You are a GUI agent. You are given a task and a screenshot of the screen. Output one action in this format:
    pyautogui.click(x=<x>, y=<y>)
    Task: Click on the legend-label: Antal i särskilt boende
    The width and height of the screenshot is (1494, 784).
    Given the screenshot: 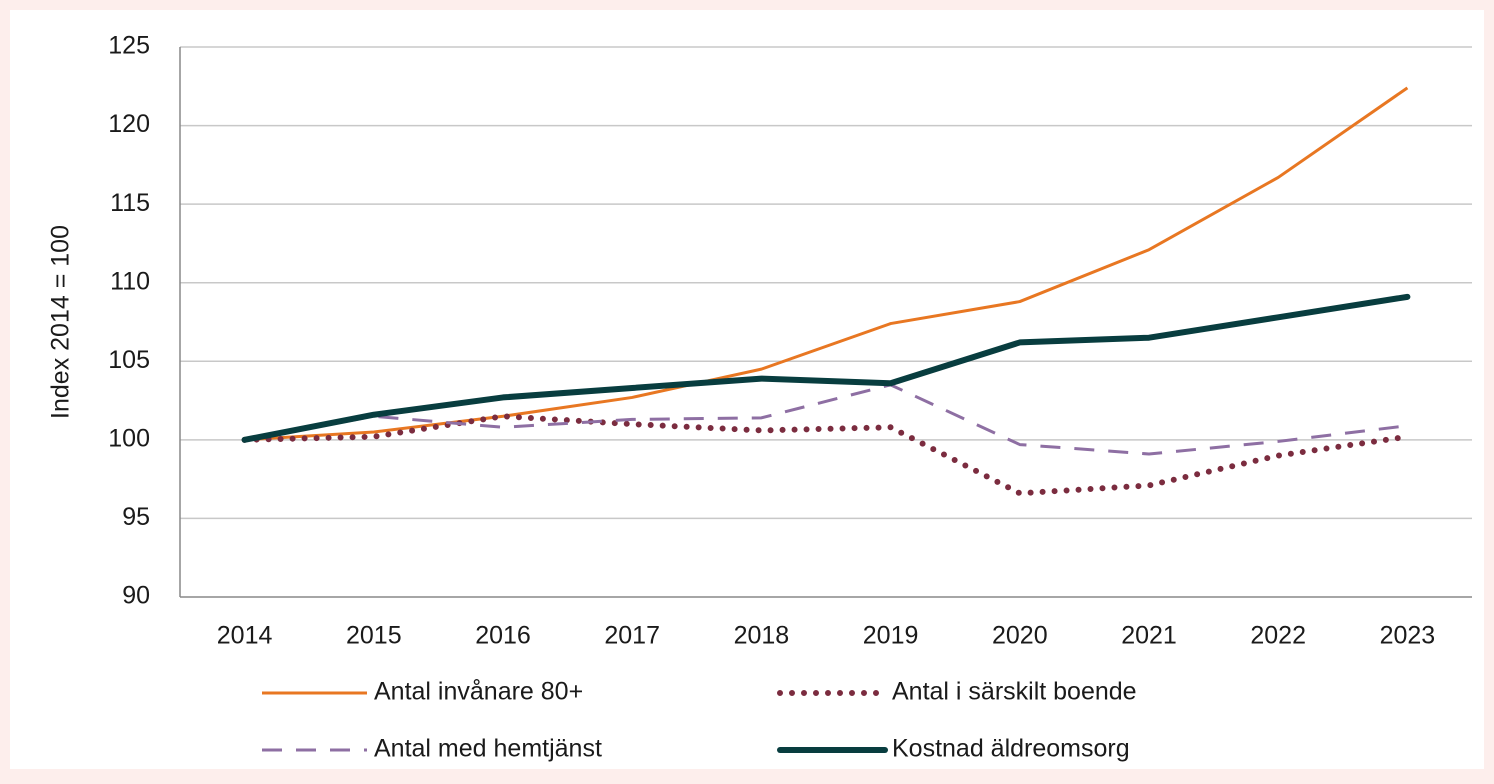 What is the action you would take?
    pyautogui.click(x=1014, y=692)
    